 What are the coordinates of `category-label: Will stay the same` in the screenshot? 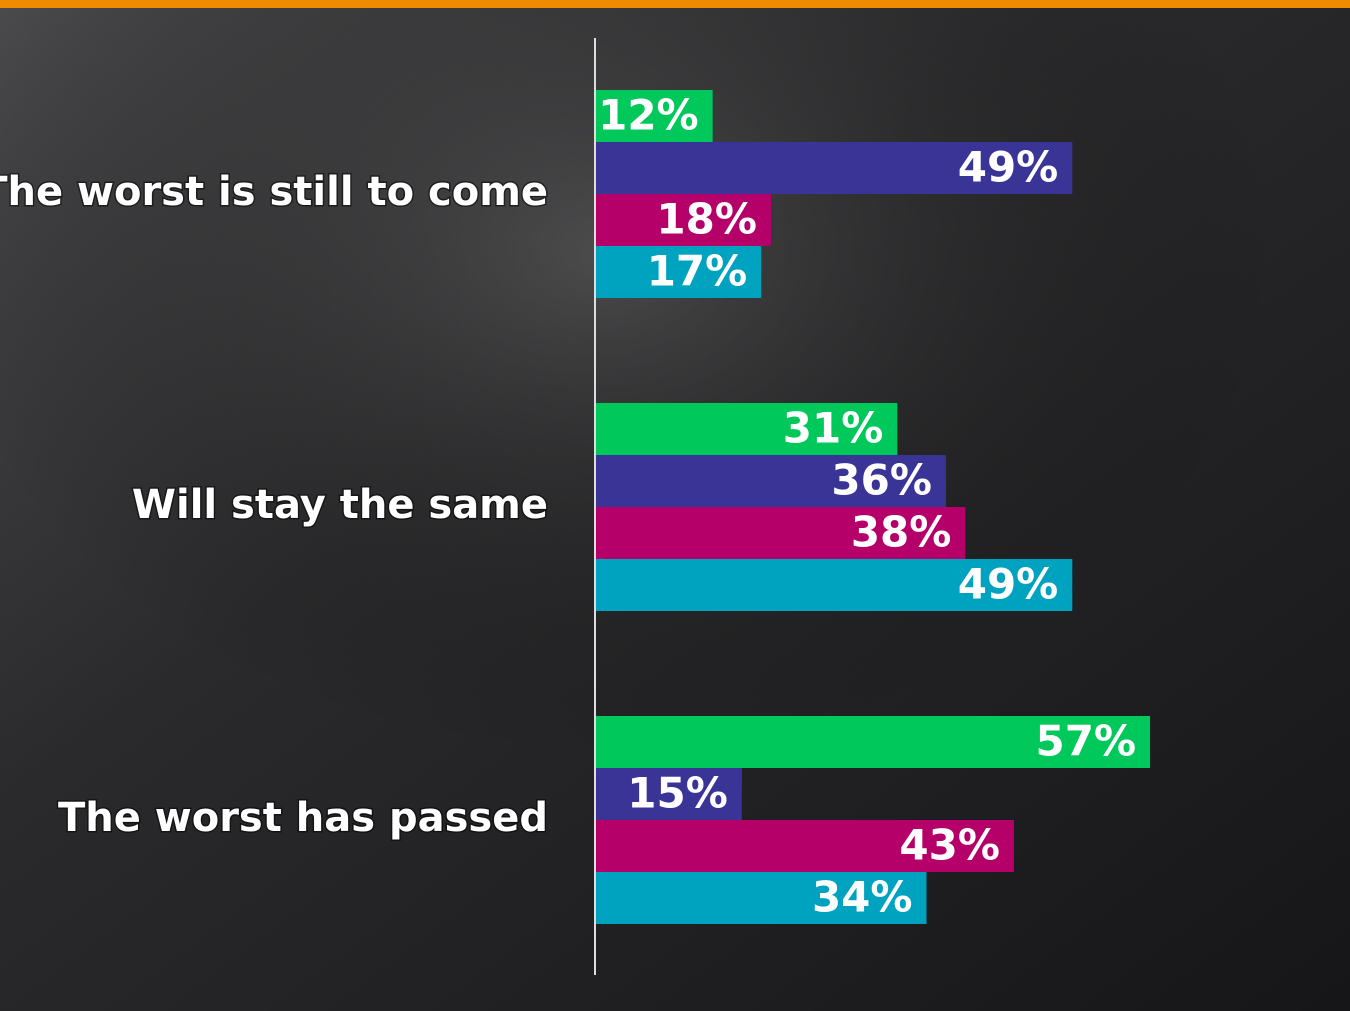 It's located at (340, 505).